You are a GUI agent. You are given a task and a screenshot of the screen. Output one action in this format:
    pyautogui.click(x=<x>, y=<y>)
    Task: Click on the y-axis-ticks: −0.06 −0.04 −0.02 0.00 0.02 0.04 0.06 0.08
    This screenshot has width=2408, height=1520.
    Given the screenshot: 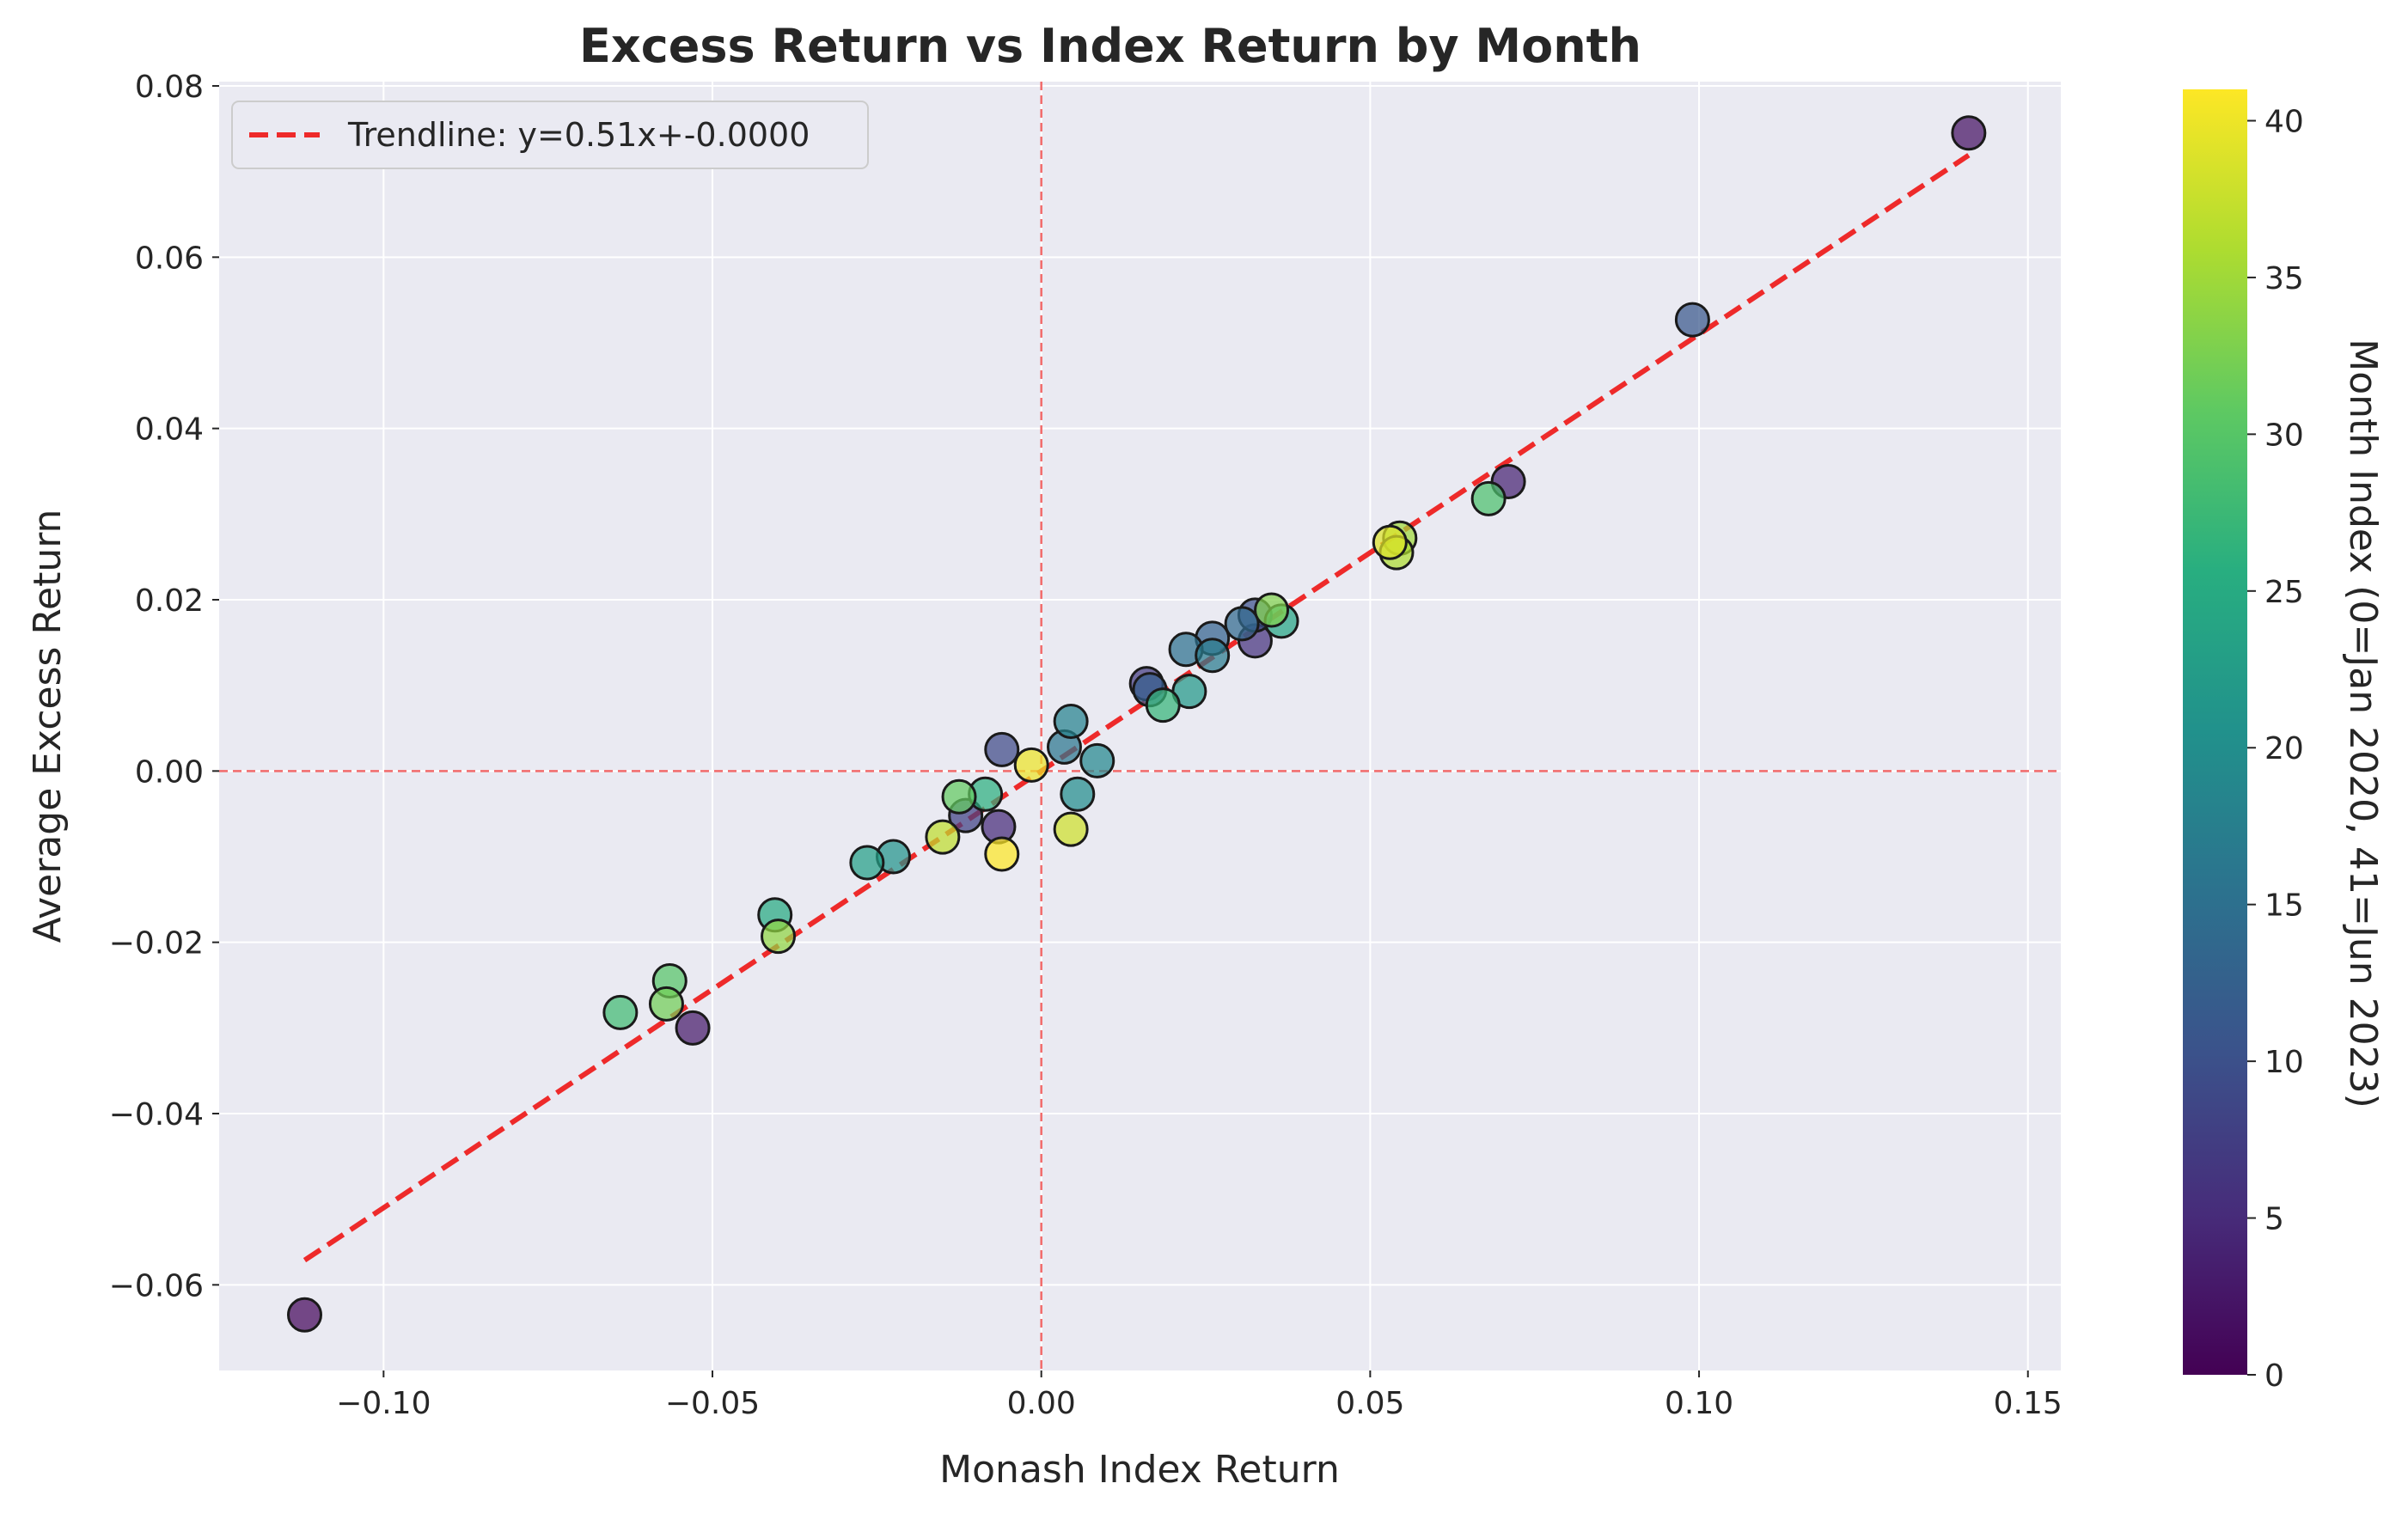 What is the action you would take?
    pyautogui.click(x=164, y=686)
    